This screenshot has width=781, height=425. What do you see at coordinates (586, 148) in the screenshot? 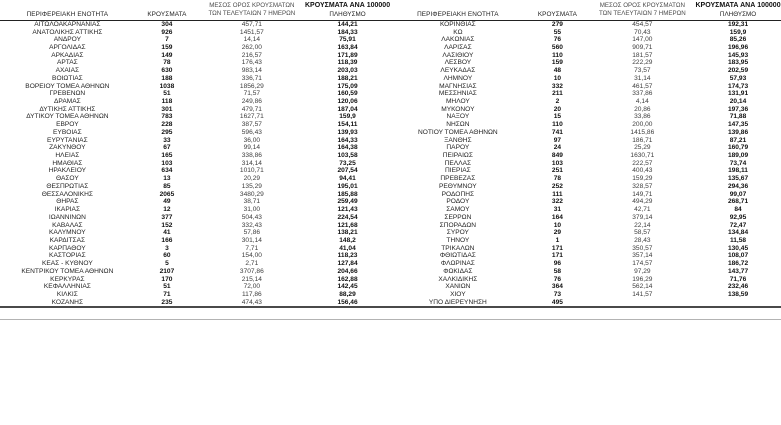
I see `table-row: ΠΑΡΟΥ 24 25,29 160,79` at bounding box center [586, 148].